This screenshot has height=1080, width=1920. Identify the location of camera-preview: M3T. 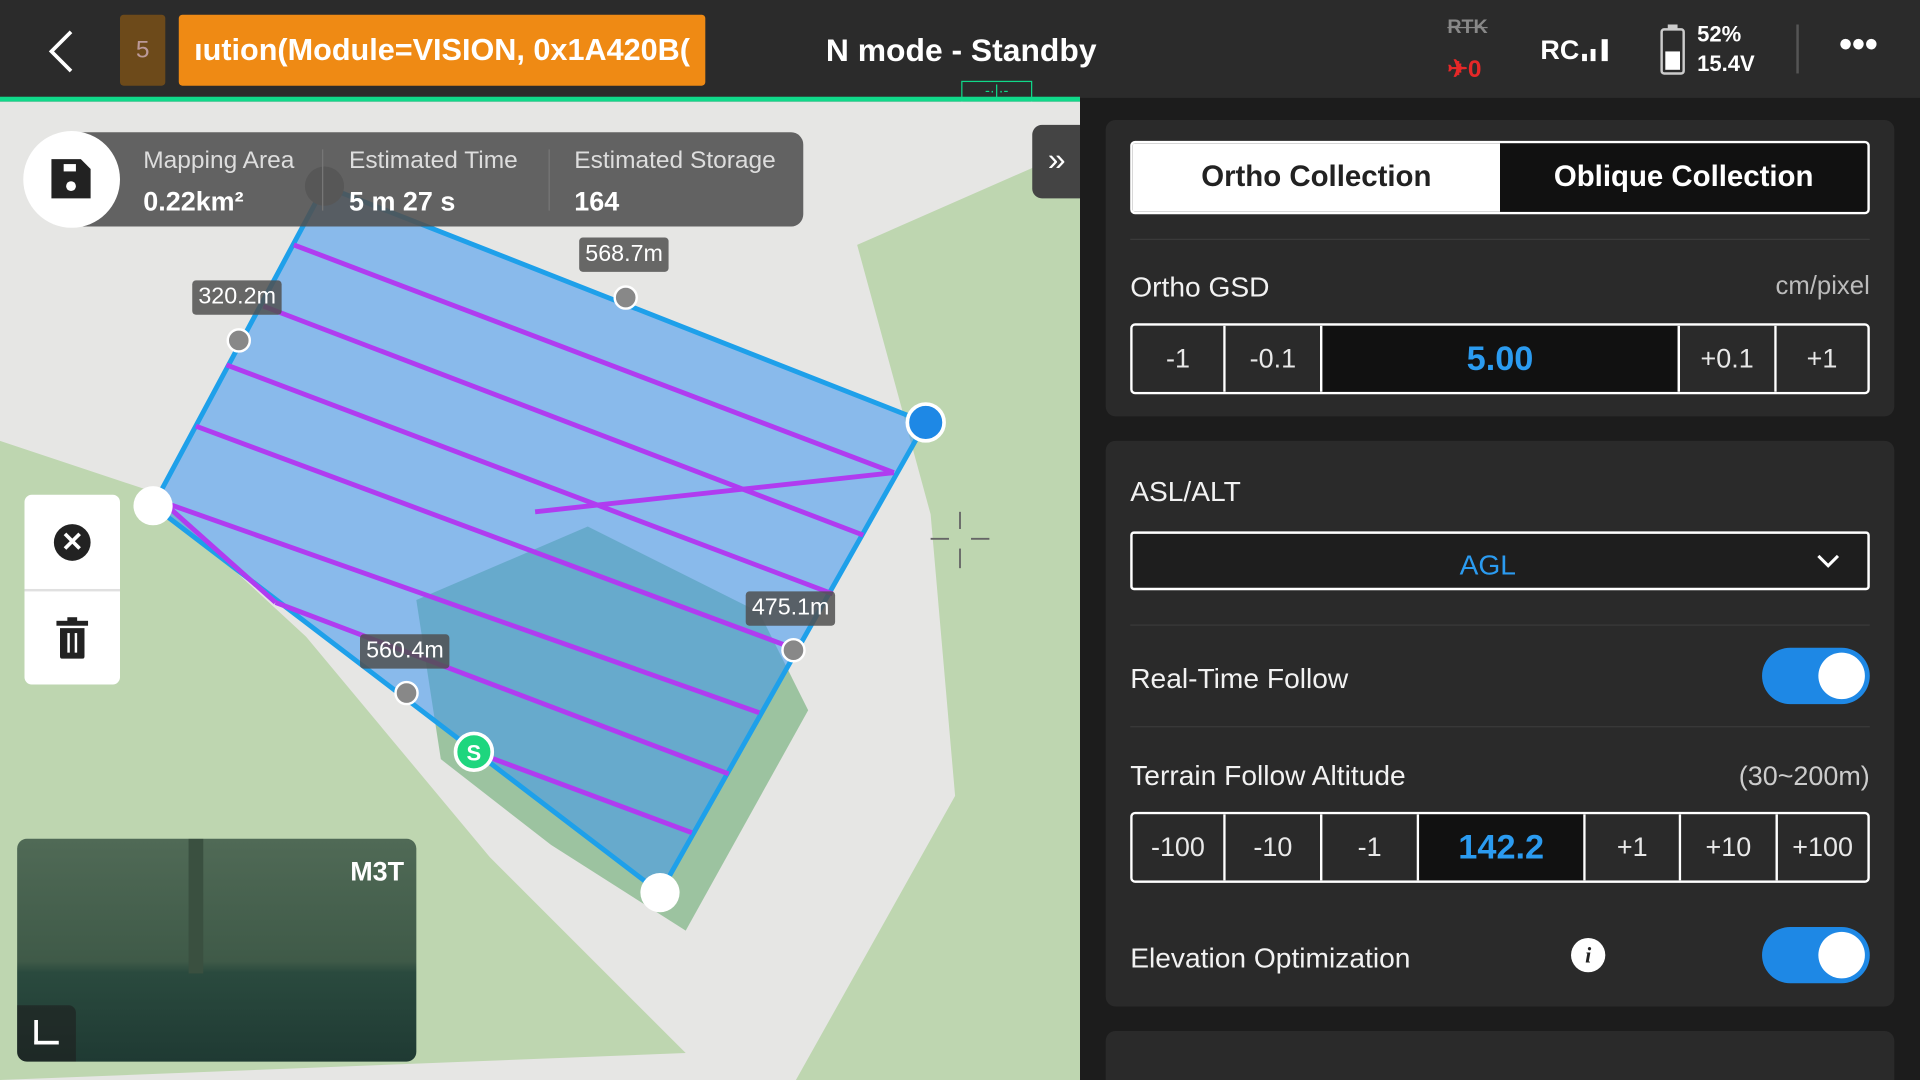
(217, 950).